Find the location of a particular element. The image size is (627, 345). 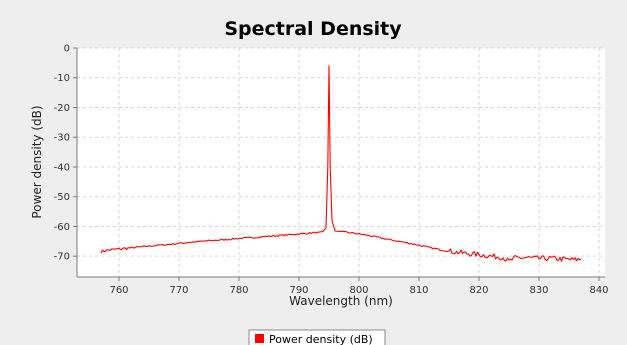

legend: Power density (dB) is located at coordinates (317, 337).